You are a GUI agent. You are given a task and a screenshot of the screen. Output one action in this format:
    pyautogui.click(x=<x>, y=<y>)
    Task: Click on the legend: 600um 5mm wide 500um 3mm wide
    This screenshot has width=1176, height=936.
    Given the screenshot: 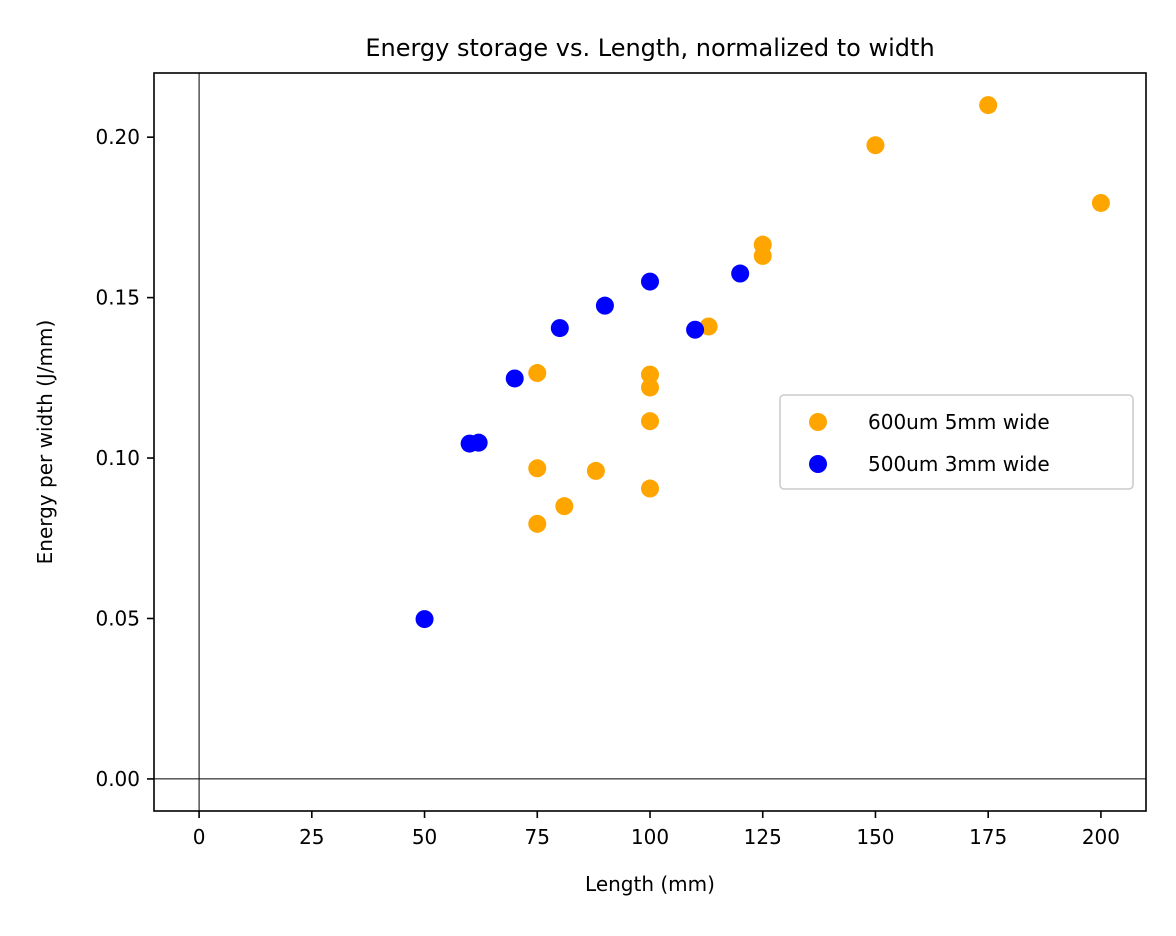 What is the action you would take?
    pyautogui.click(x=956, y=442)
    